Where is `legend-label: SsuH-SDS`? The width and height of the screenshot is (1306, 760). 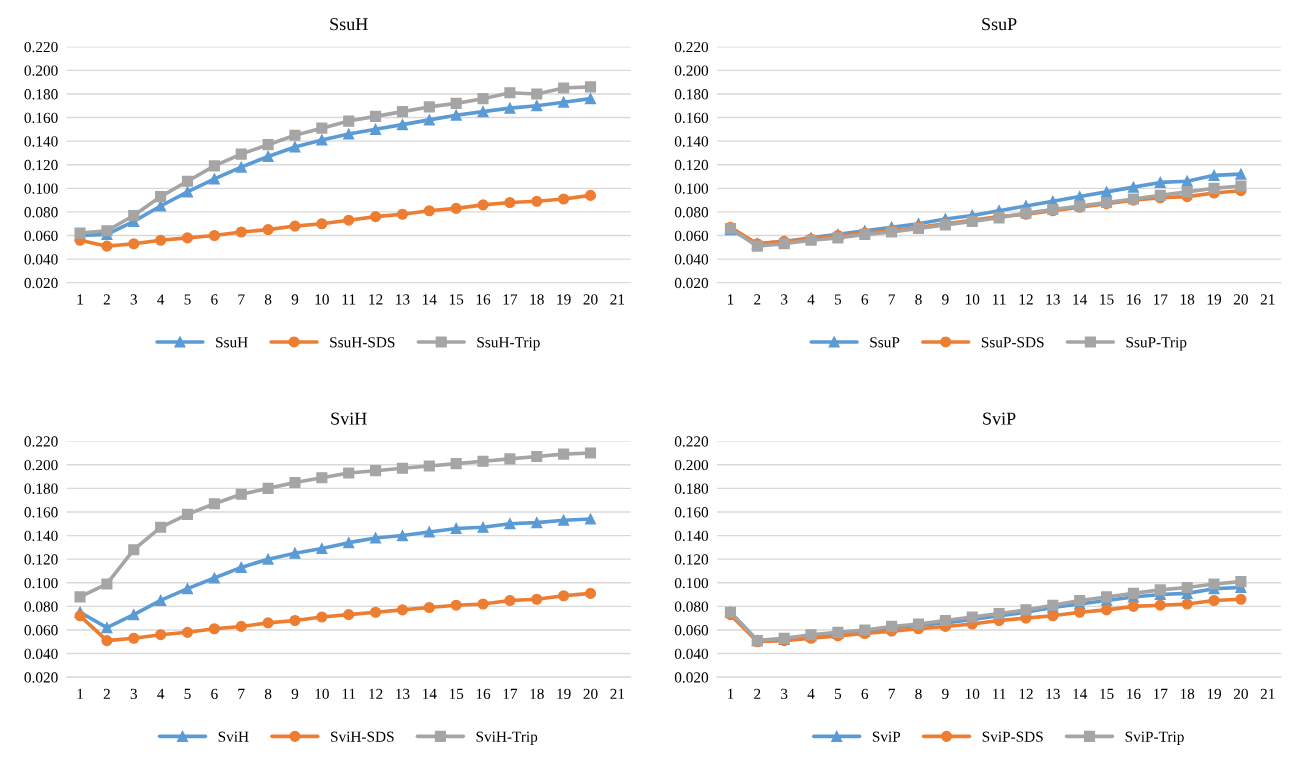
legend-label: SsuH-SDS is located at coordinates (362, 342).